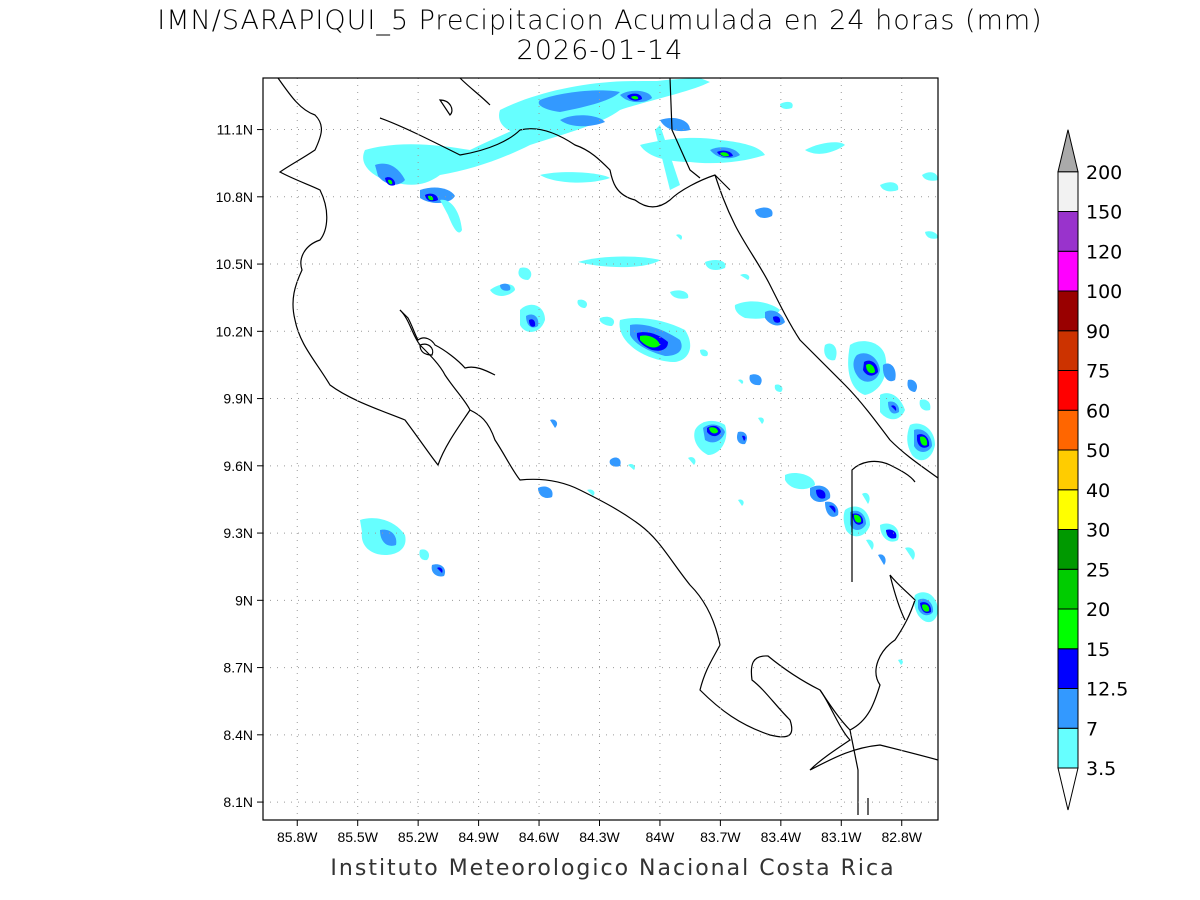  Describe the element at coordinates (661, 837) in the screenshot. I see `lon-tick-label: 84W` at that location.